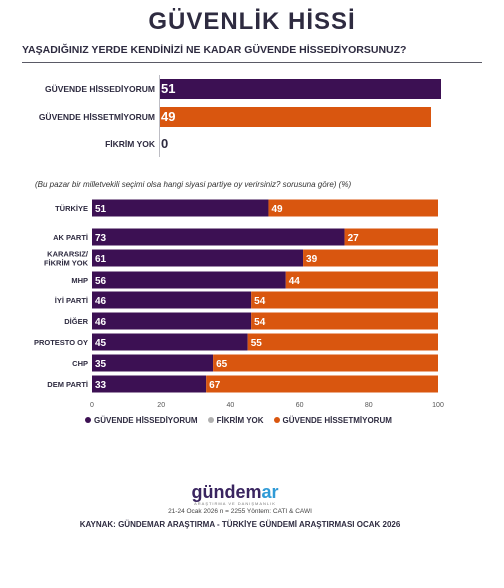 The height and width of the screenshot is (588, 504). What do you see at coordinates (80, 363) in the screenshot?
I see `category-label: CHP` at bounding box center [80, 363].